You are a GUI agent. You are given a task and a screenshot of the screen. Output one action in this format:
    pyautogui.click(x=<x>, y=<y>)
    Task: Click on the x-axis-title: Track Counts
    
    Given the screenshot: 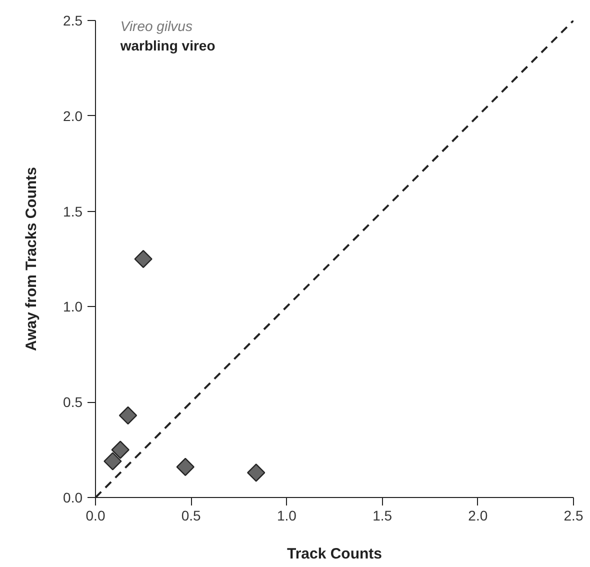 What is the action you would take?
    pyautogui.click(x=334, y=554)
    